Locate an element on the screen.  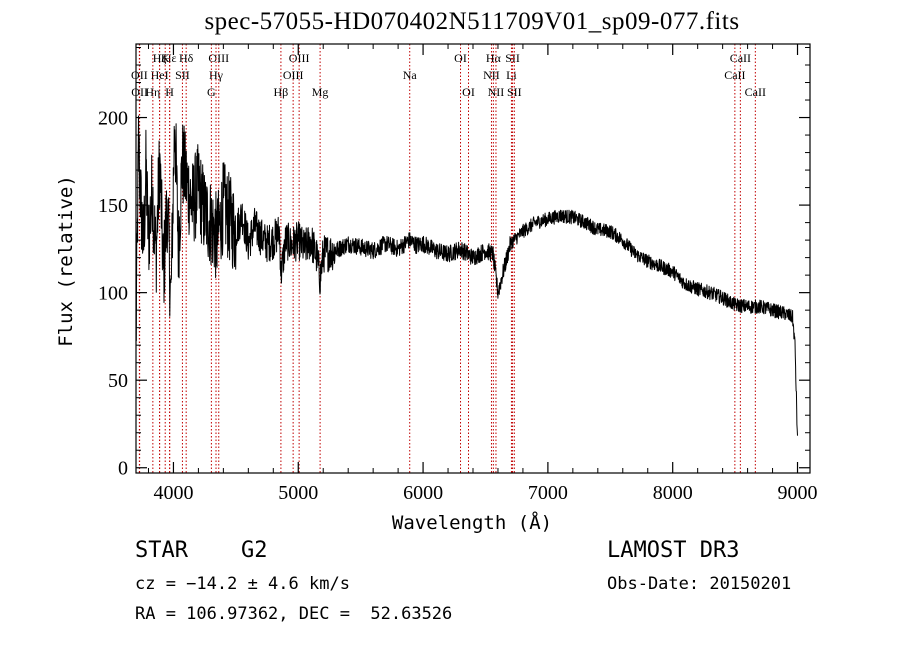
y-axis-label: Flux (relative) is located at coordinates (66, 261).